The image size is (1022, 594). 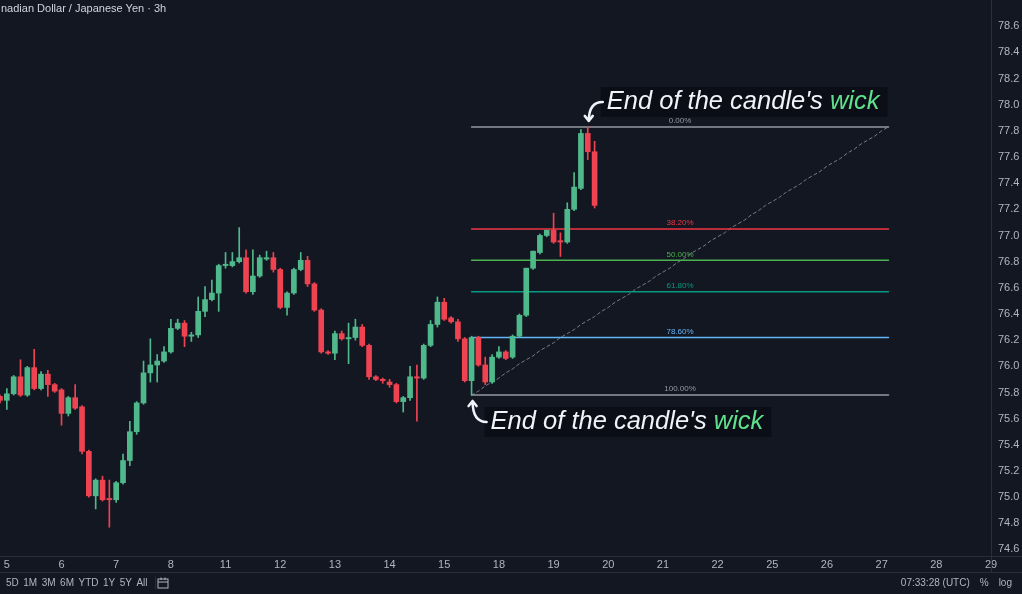 I want to click on chart-title: nadian Dollar / Japanese Yen · 3h, so click(x=84, y=8).